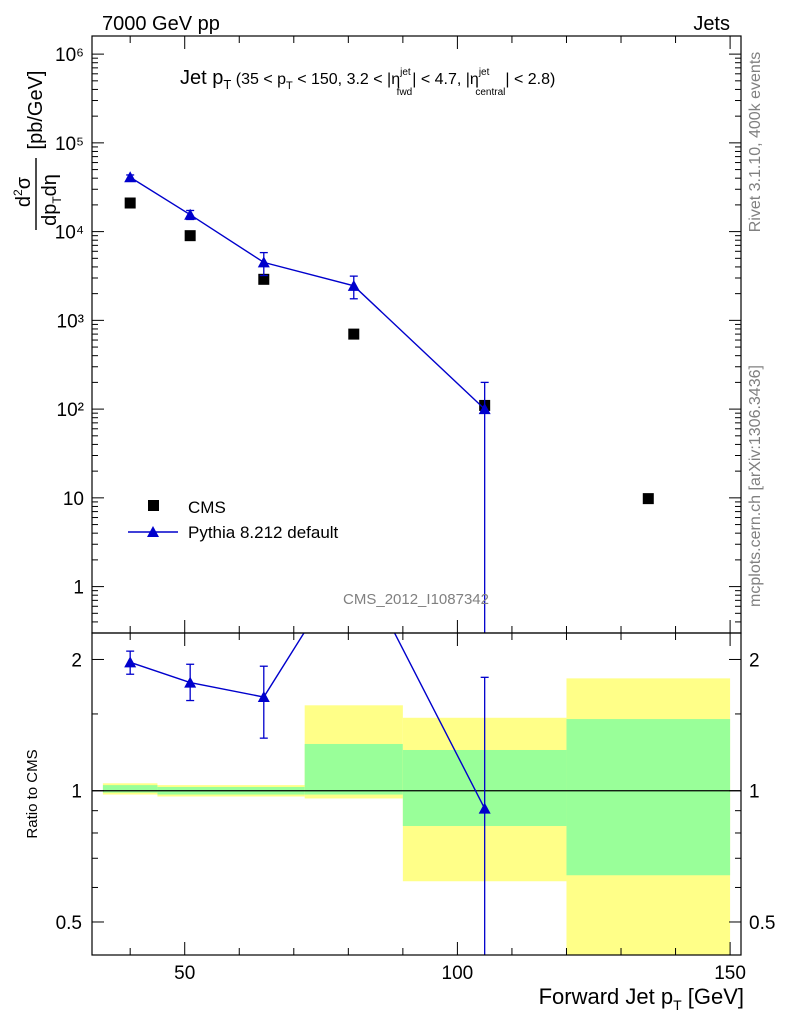 The height and width of the screenshot is (1024, 786). I want to click on ratio-xtick-label: 100, so click(458, 973).